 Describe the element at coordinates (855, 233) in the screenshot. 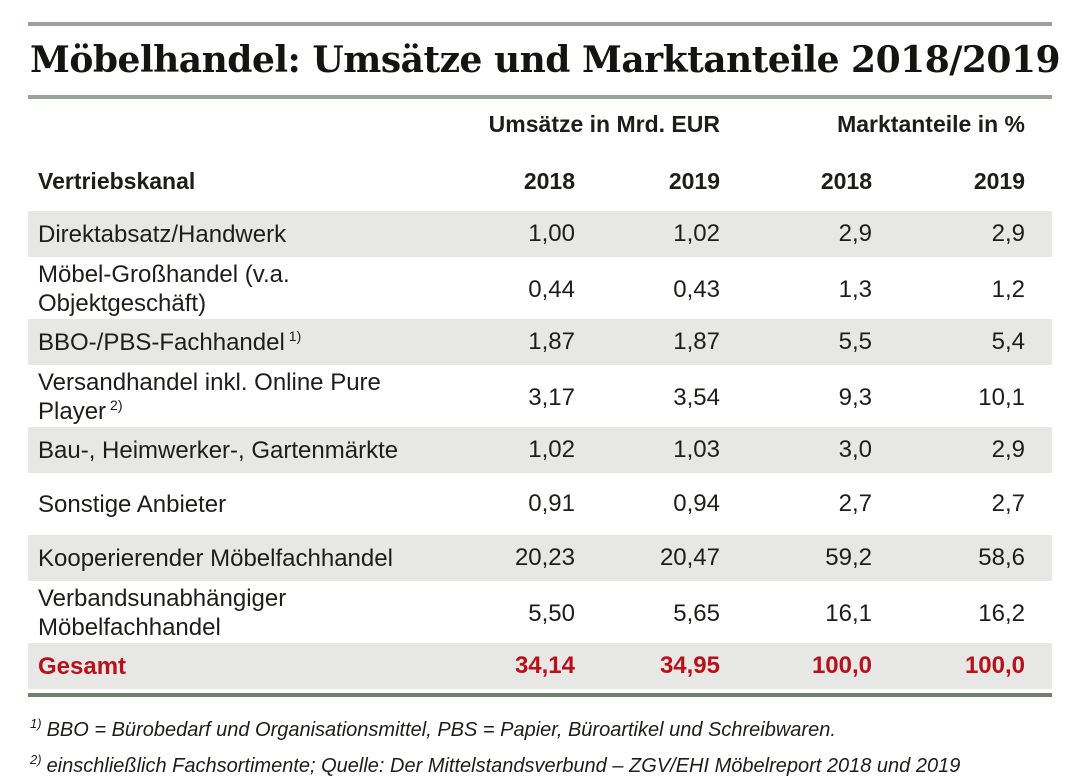

I see `cell-anteil-2018: 2,9` at that location.